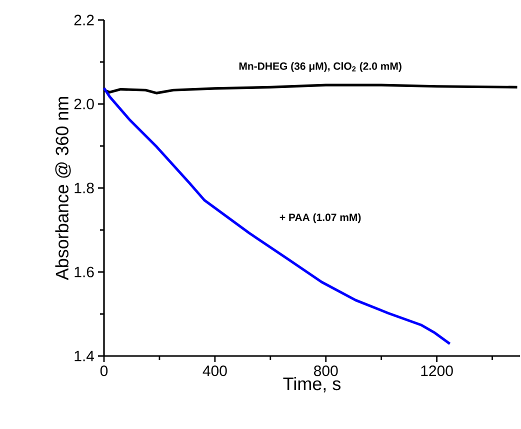 This screenshot has width=521, height=429. Describe the element at coordinates (326, 371) in the screenshot. I see `x-tick-label: 800` at that location.